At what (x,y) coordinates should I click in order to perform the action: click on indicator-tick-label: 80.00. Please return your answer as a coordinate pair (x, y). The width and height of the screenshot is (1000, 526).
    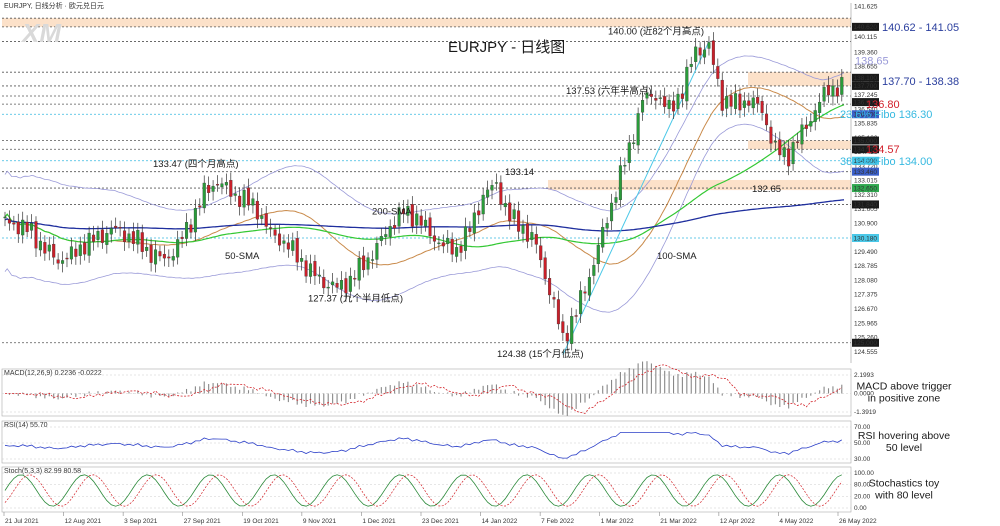
    Looking at the image, I should click on (862, 485).